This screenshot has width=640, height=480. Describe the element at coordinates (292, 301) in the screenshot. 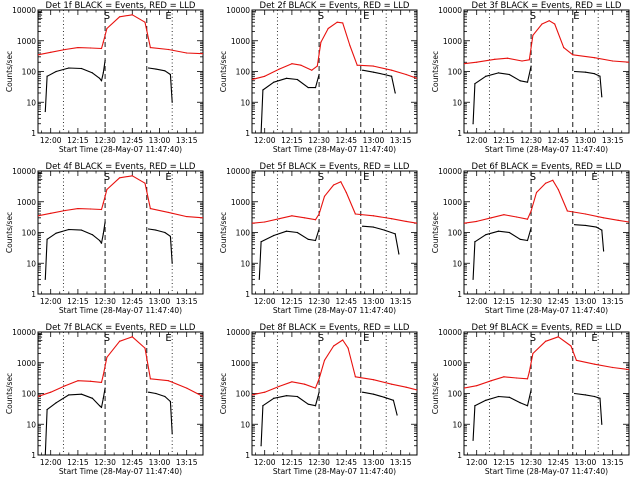

I see `x-tick-label: 12:15` at that location.